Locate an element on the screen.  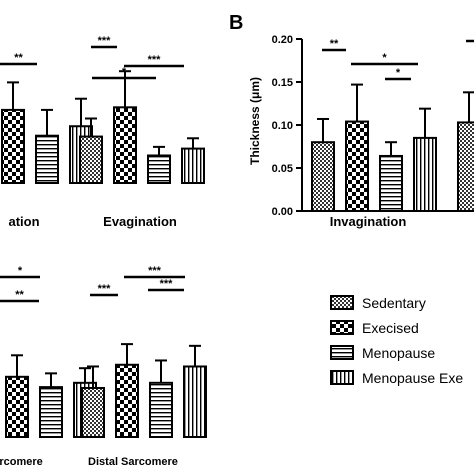
legend-swatch-checker is located at coordinates (342, 327).